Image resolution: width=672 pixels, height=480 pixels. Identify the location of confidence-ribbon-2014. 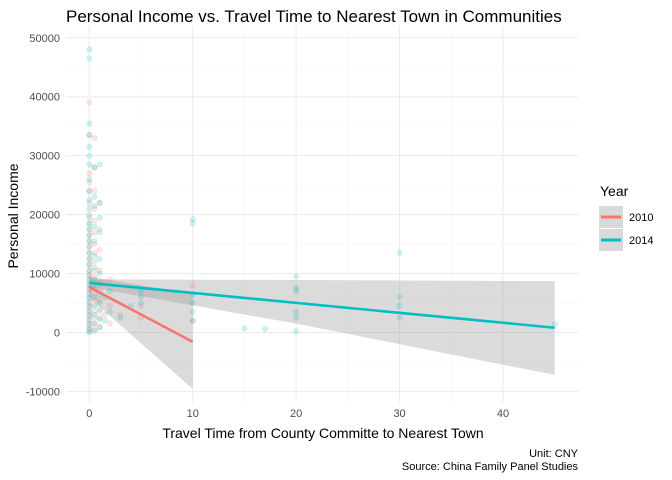
(322, 327).